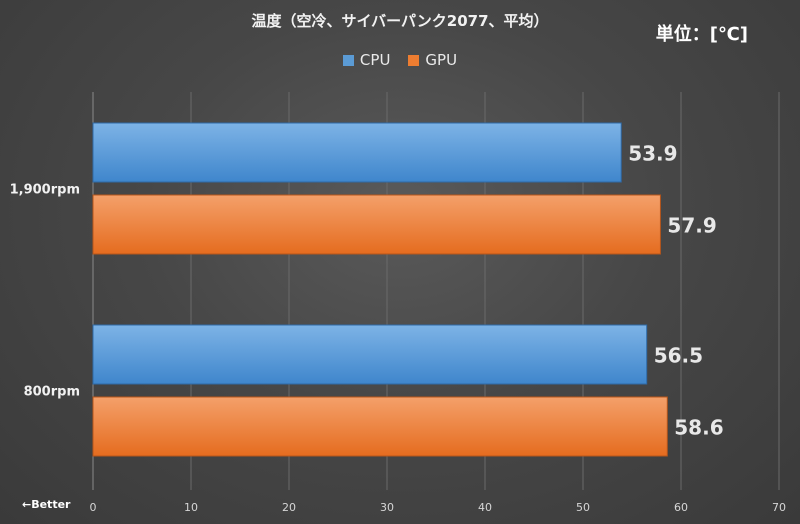 The height and width of the screenshot is (524, 800). Describe the element at coordinates (348, 60) in the screenshot. I see `legend-swatch-cpu` at that location.